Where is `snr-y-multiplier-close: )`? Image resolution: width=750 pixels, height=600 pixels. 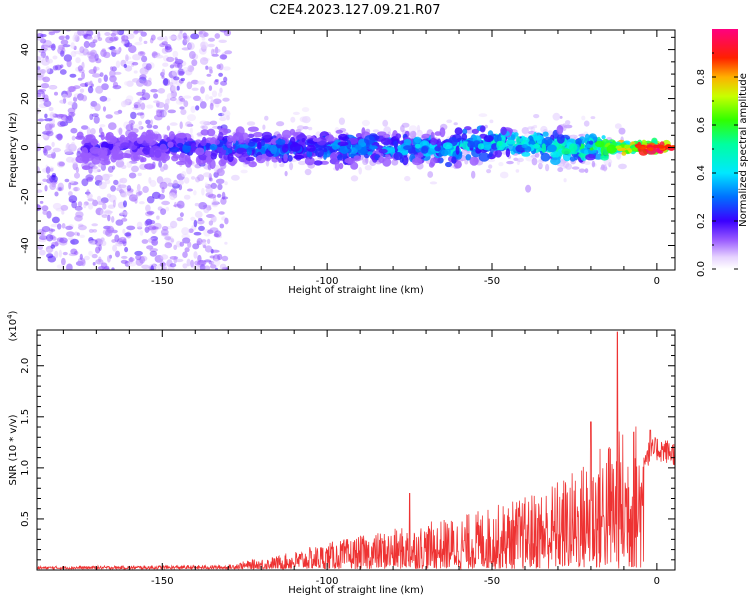 snr-y-multiplier-close: ) is located at coordinates (13, 312).